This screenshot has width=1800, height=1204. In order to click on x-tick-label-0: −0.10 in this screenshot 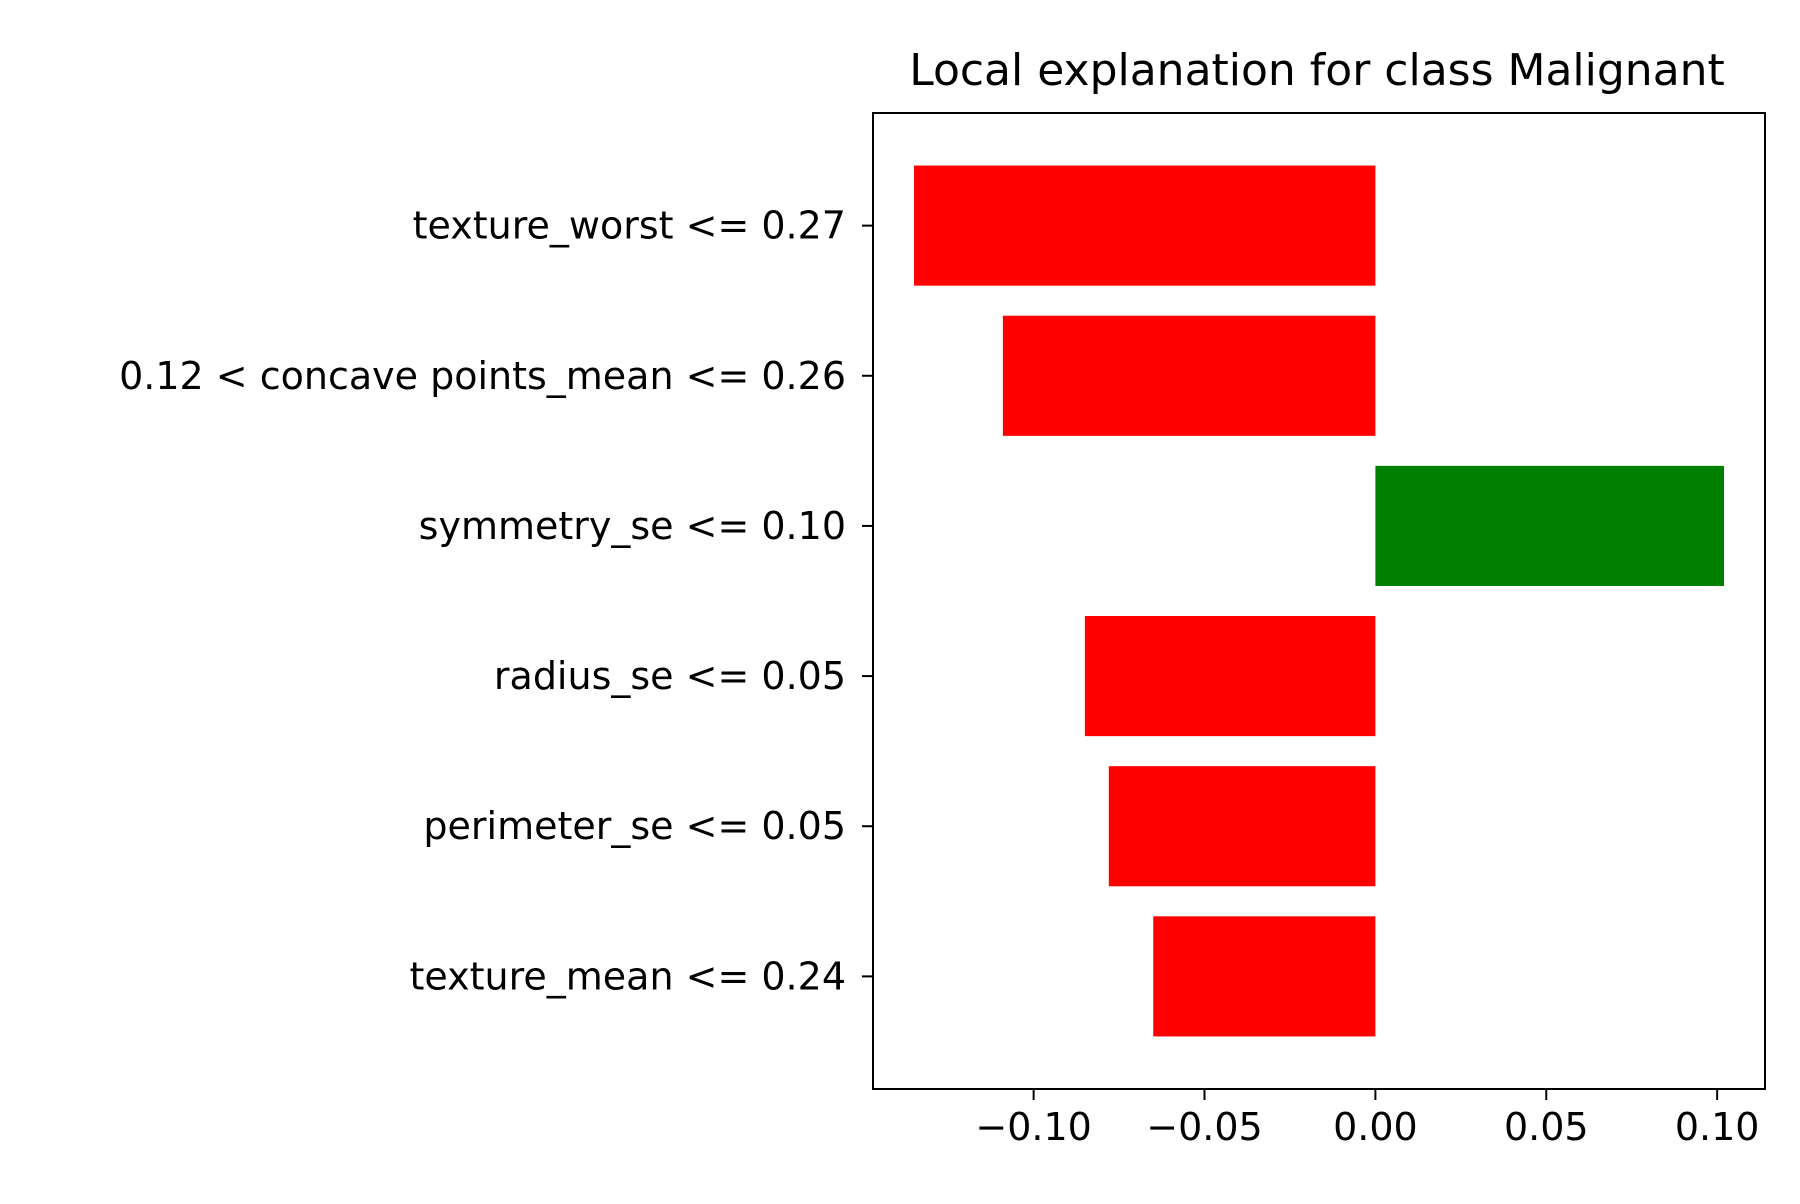, I will do `click(1033, 1127)`.